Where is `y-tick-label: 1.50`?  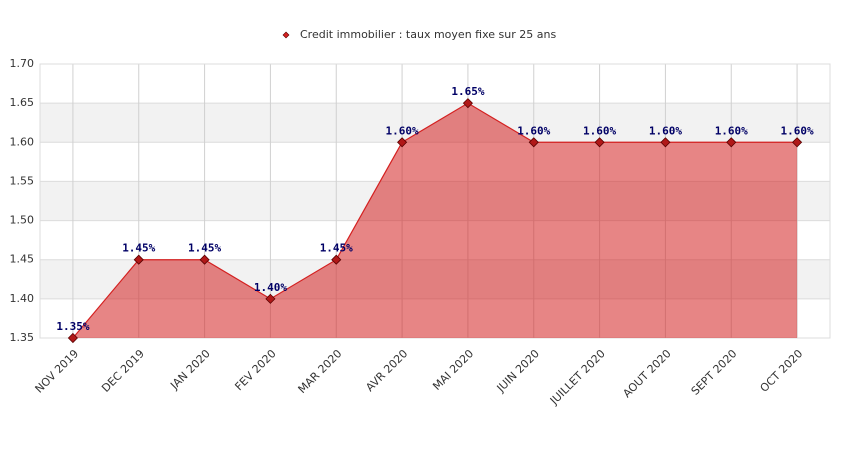
y-tick-label: 1.50 is located at coordinates (22, 220).